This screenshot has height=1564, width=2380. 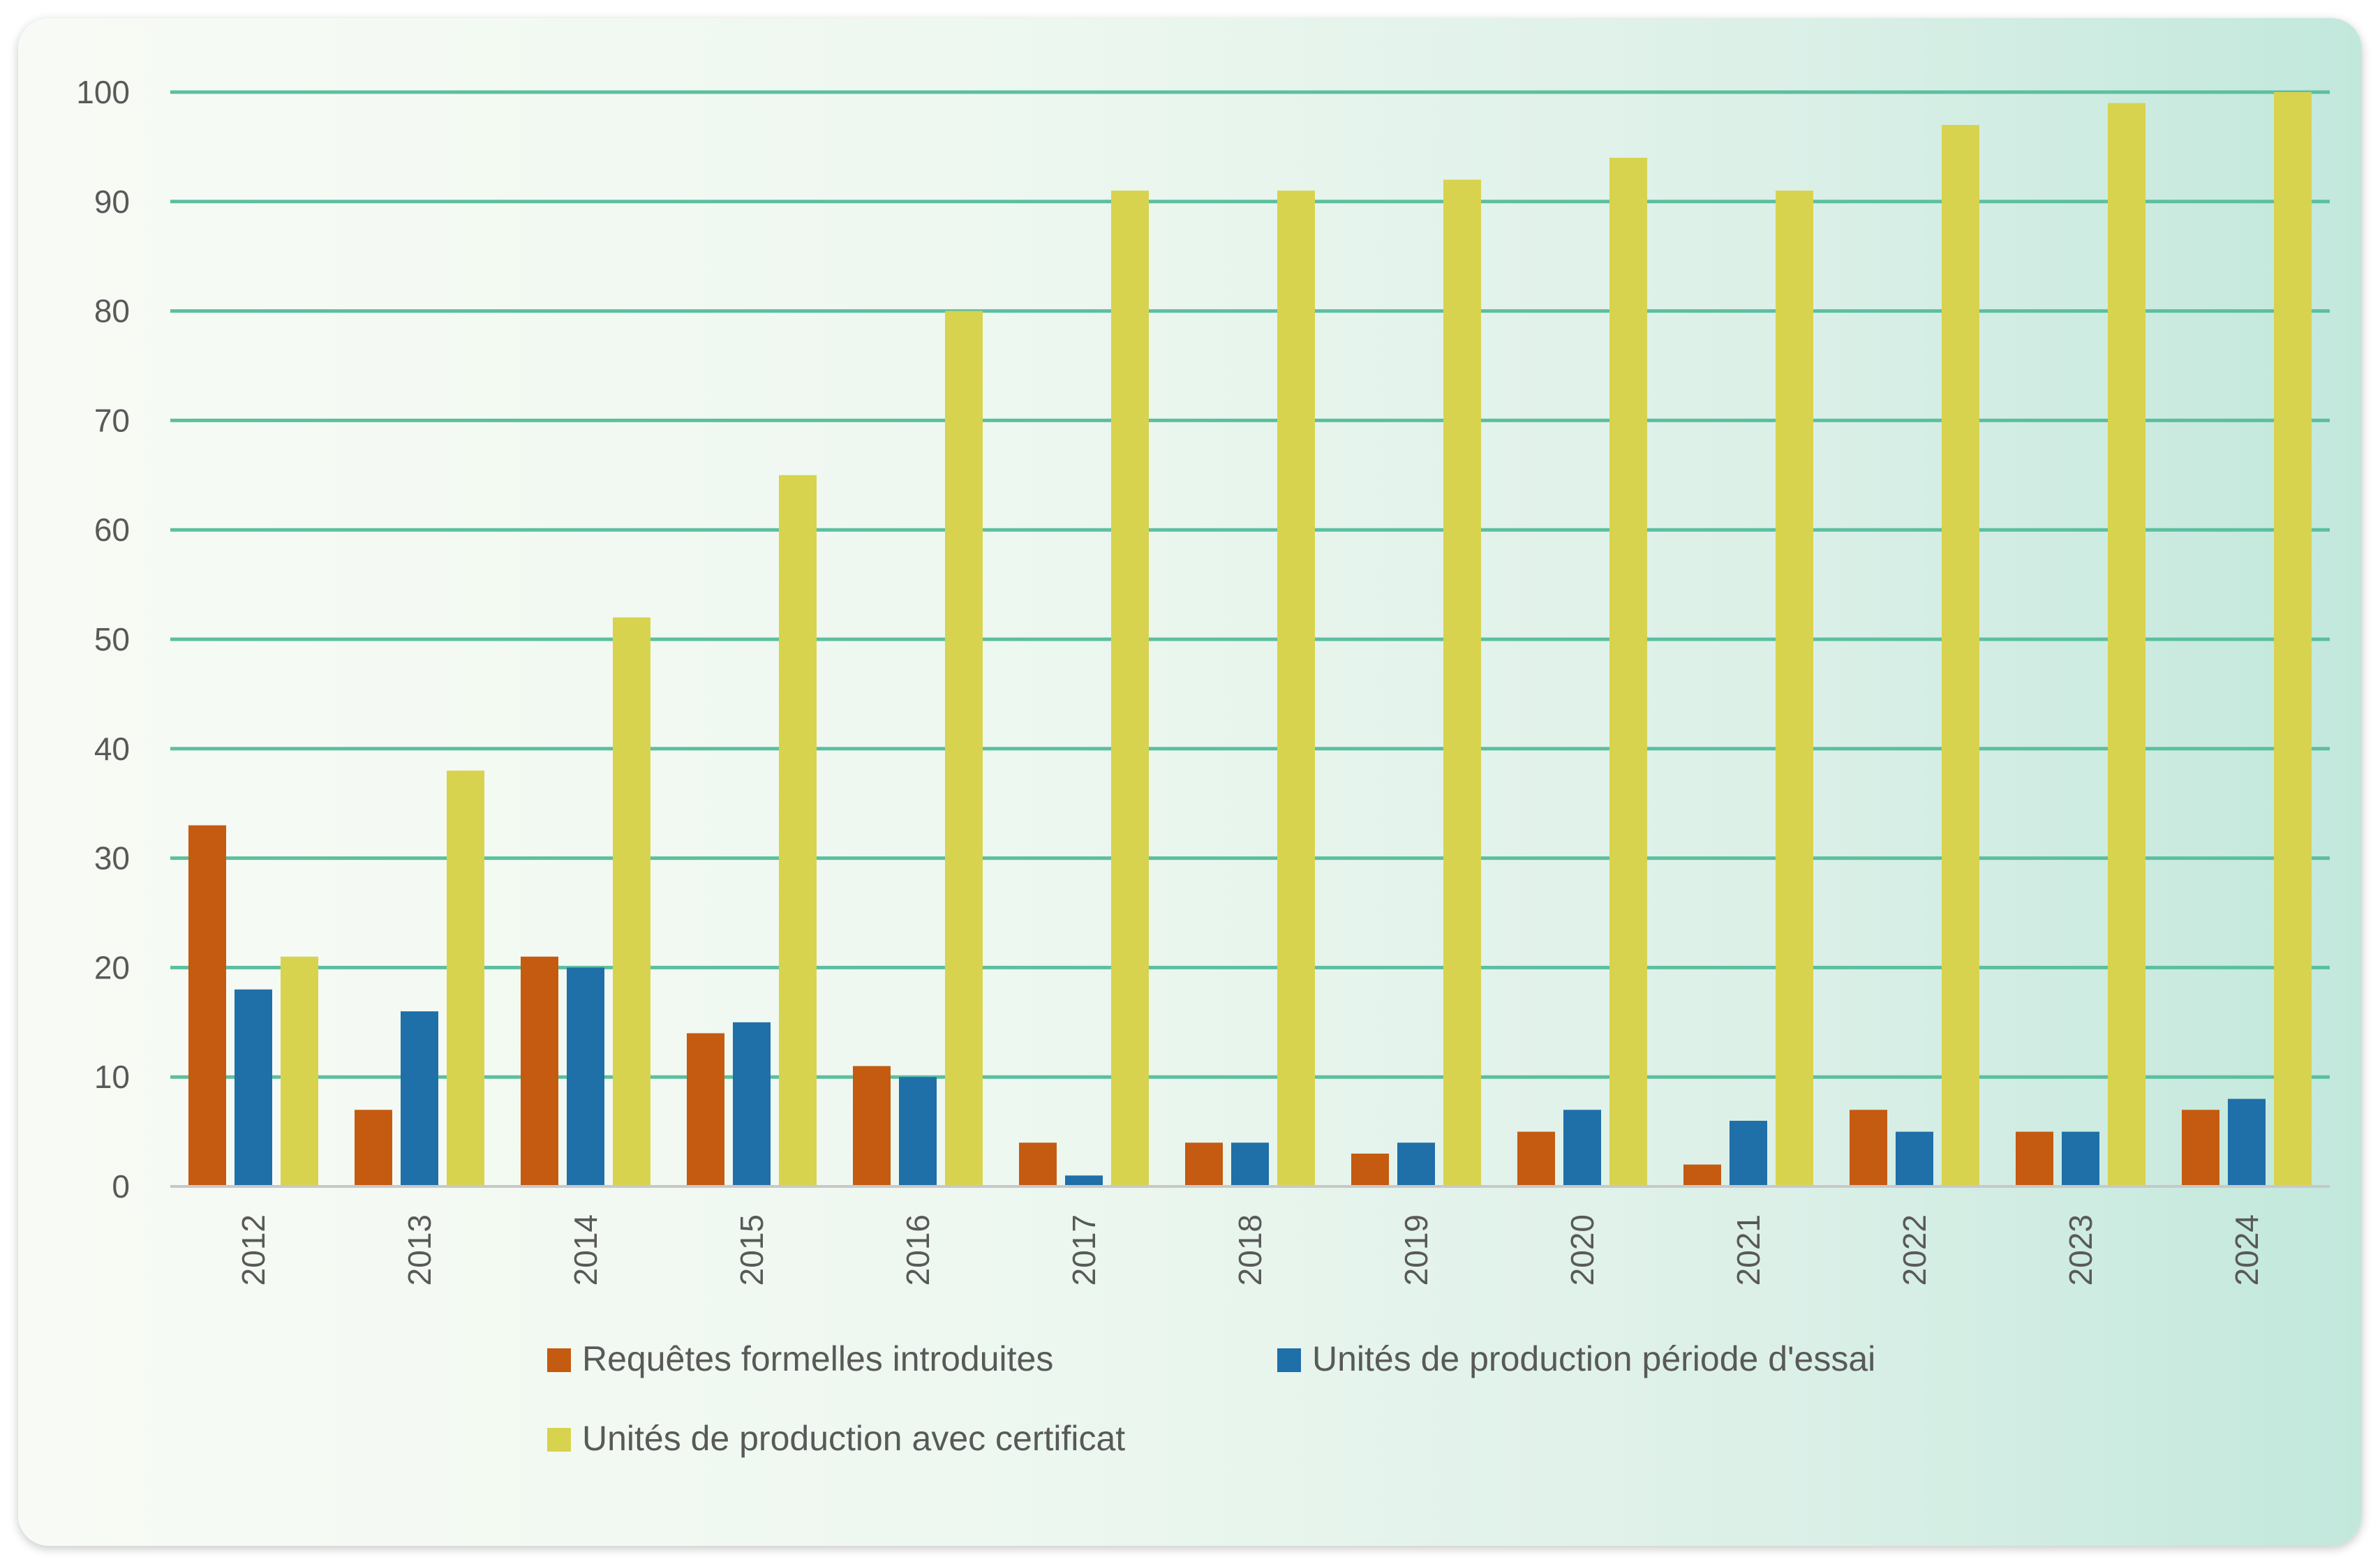 I want to click on bar-1-2012, so click(x=207, y=1006).